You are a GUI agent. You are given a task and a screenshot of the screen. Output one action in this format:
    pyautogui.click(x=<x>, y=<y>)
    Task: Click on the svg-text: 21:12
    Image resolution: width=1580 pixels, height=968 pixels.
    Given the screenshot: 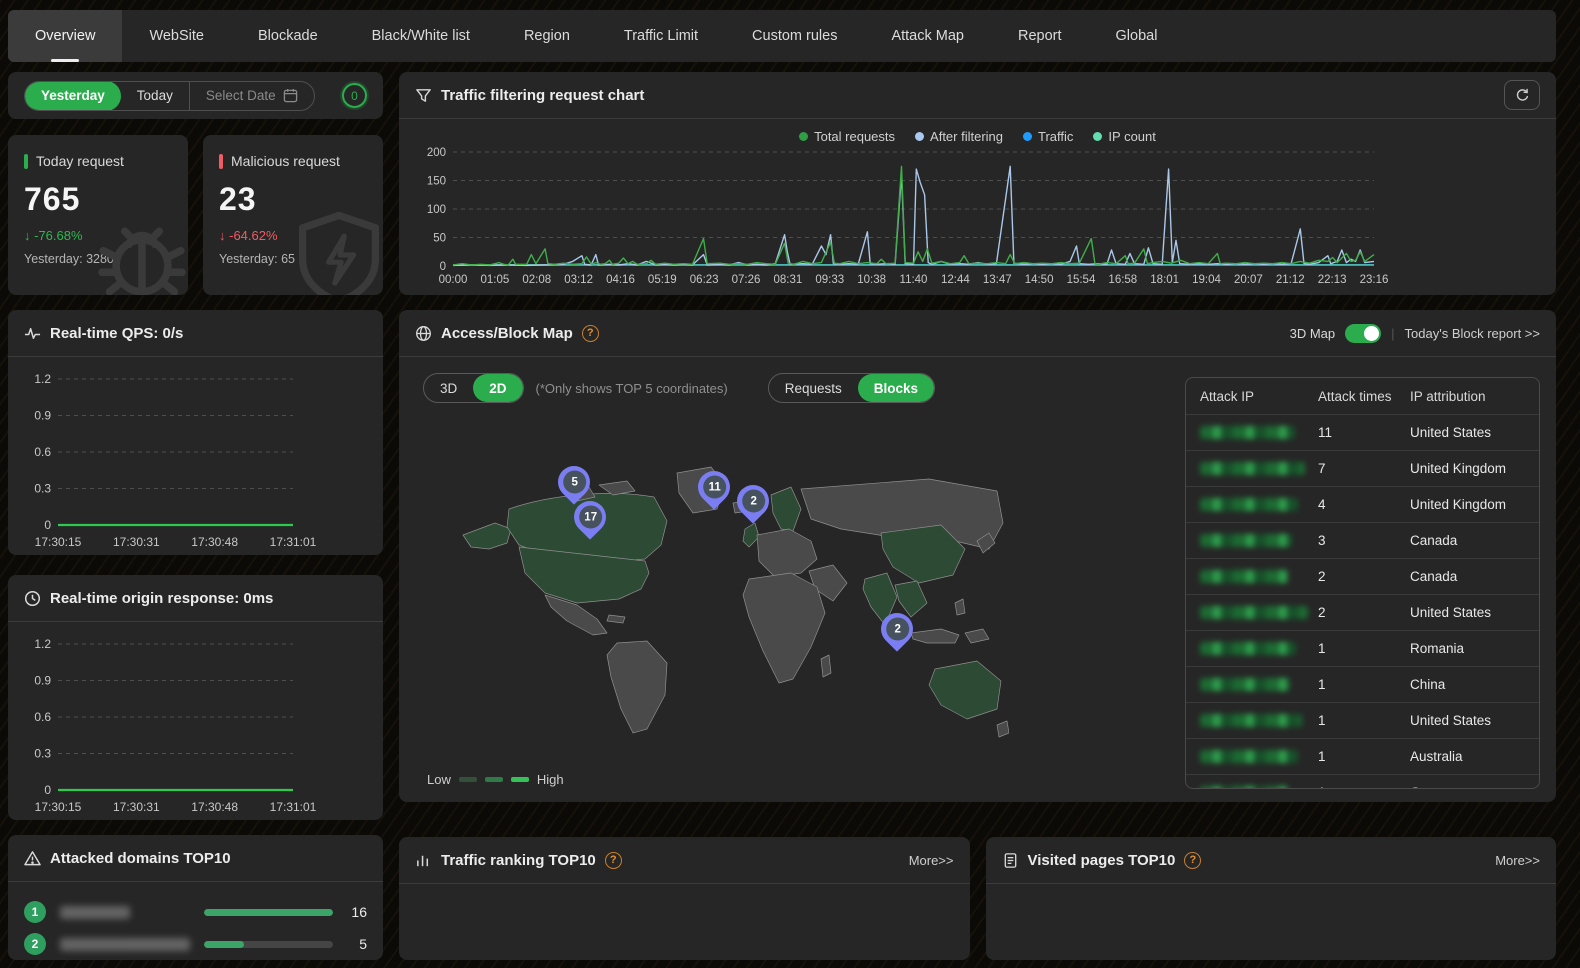 What is the action you would take?
    pyautogui.click(x=1290, y=280)
    